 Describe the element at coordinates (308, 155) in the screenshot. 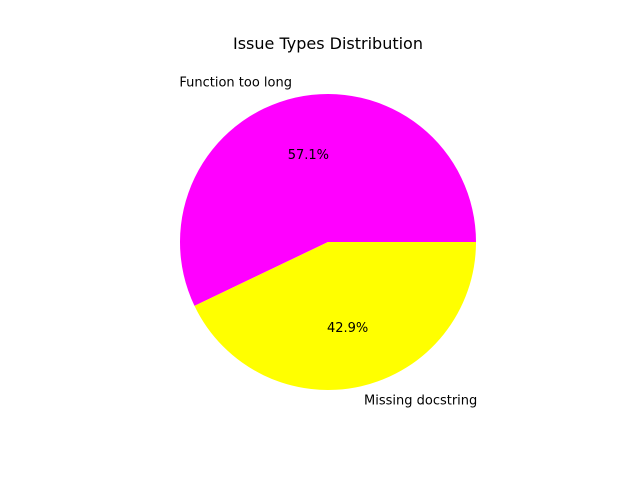

I see `slice-percent-label: 57.1%` at that location.